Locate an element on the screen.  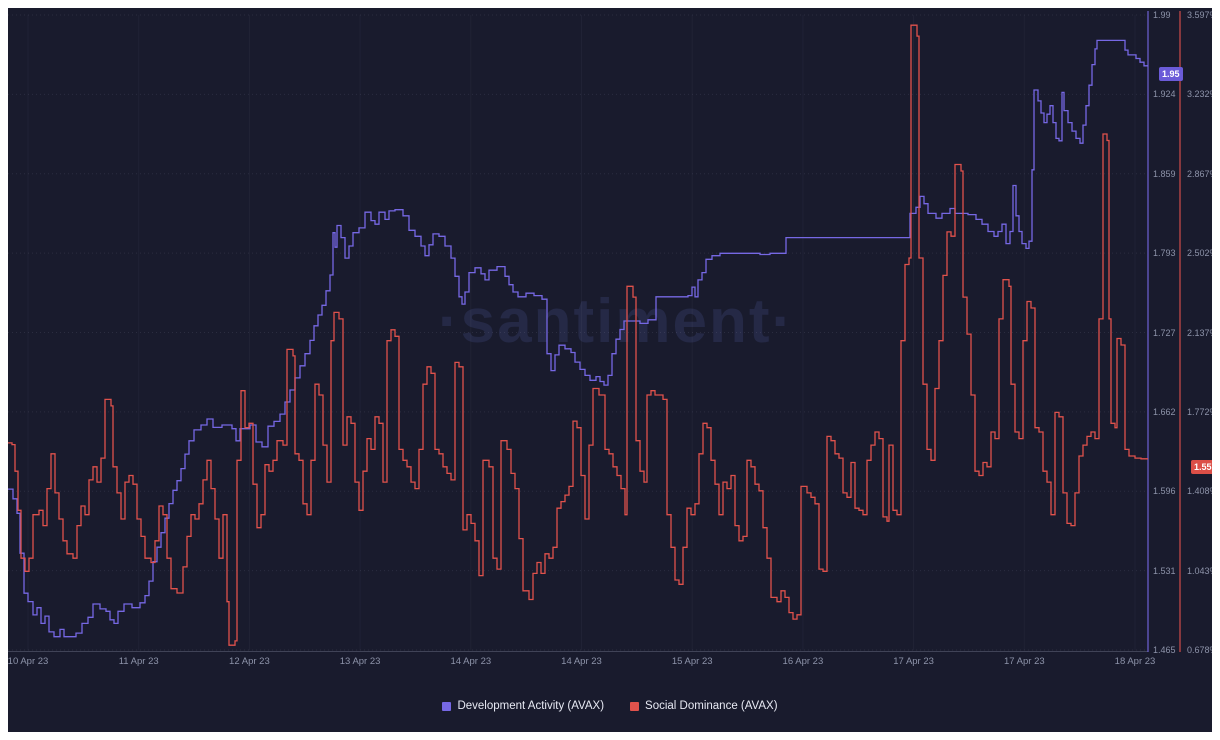
x-axis-date-label: 10 Apr 23 is located at coordinates (28, 661).